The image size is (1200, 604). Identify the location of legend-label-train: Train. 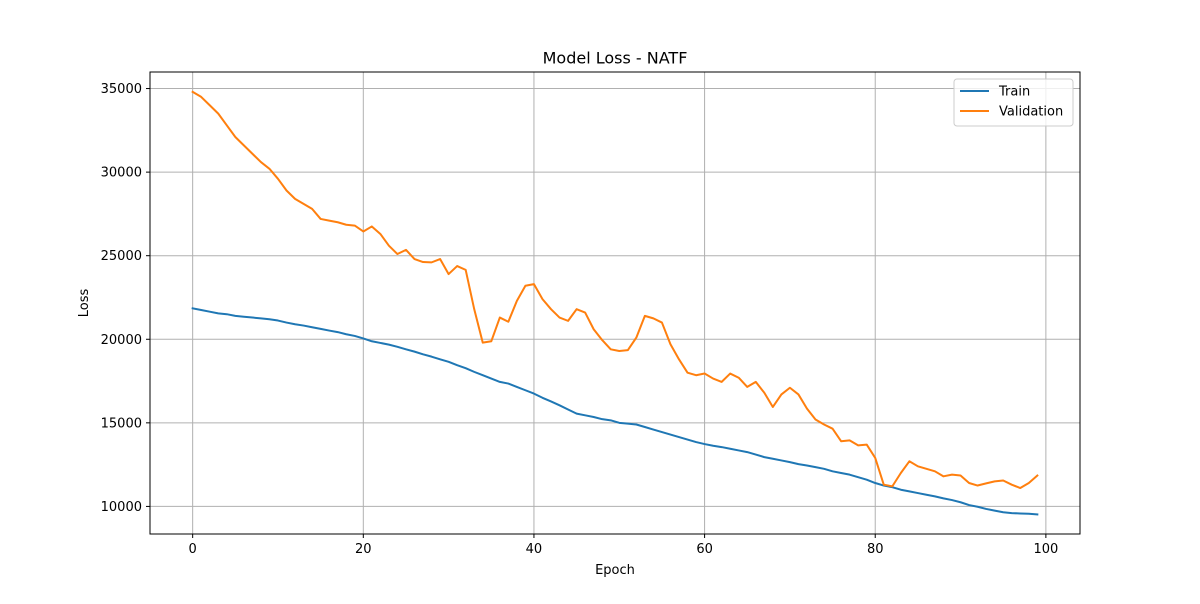
(1014, 92).